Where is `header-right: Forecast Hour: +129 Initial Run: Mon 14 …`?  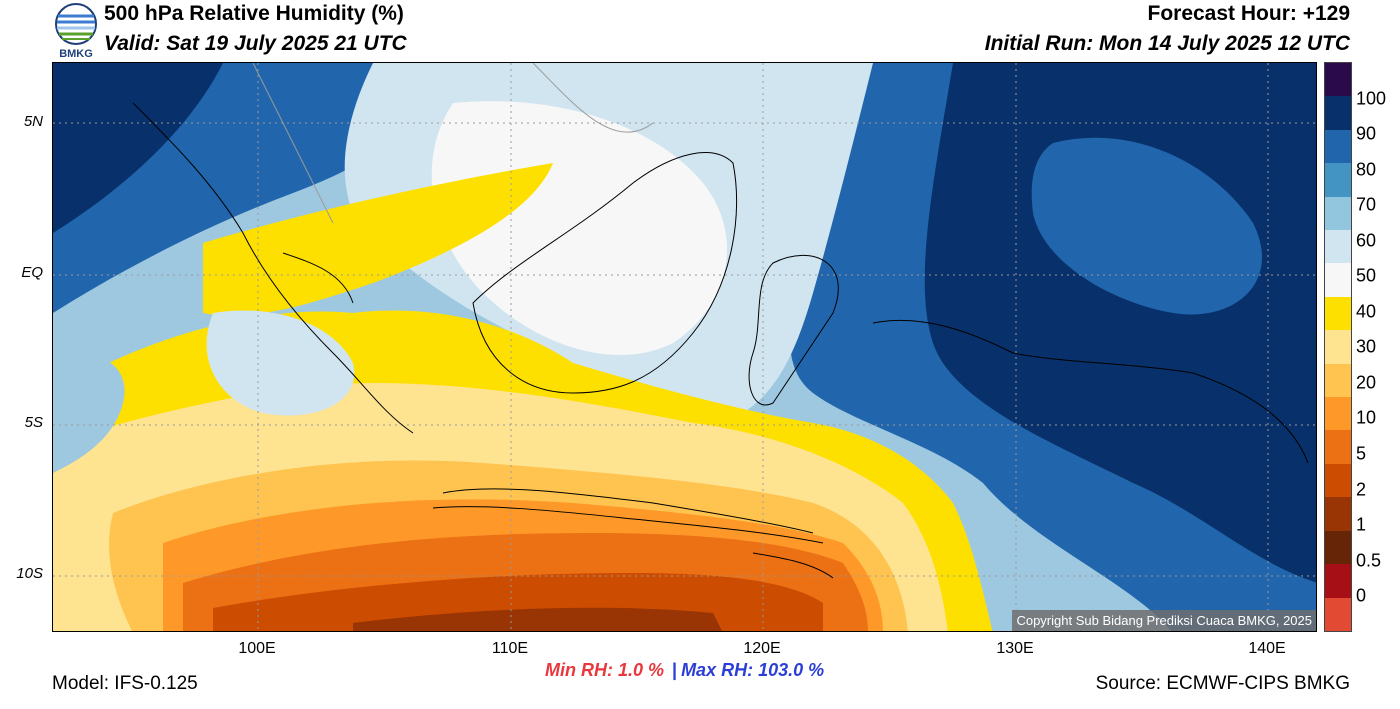
header-right: Forecast Hour: +129 Initial Run: Mon 14 … is located at coordinates (1167, 29).